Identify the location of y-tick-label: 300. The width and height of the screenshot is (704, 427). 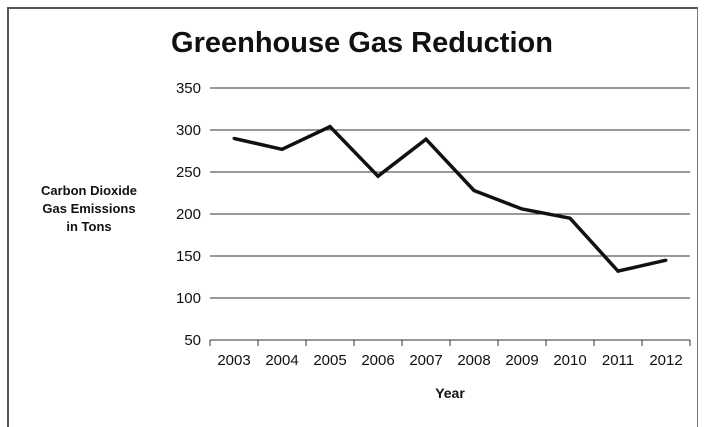
(188, 130).